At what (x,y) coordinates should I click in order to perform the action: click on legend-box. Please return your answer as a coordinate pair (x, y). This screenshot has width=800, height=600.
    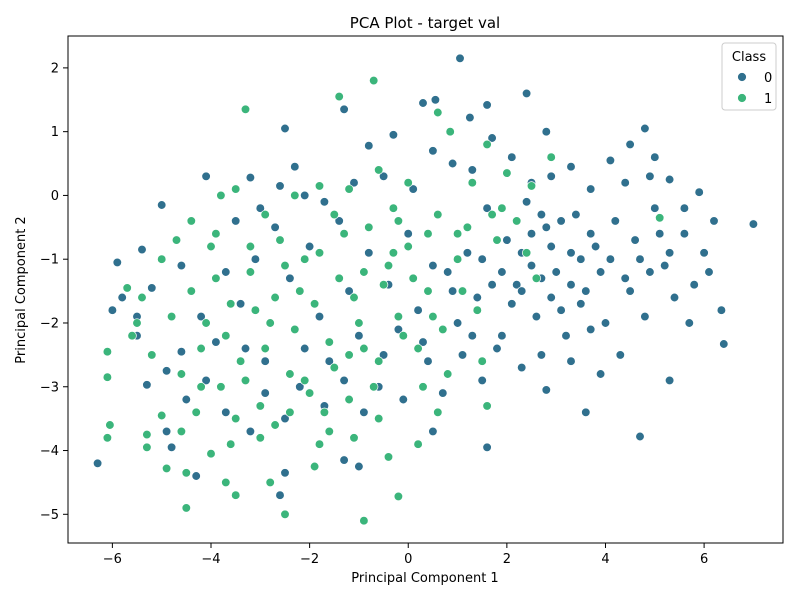
    Looking at the image, I should click on (749, 76).